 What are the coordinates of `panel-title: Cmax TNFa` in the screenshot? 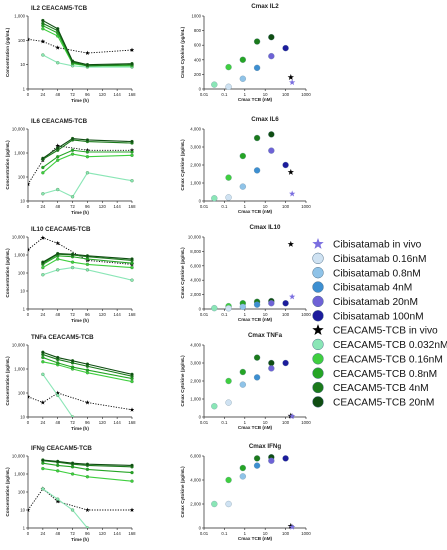 It's located at (265, 335).